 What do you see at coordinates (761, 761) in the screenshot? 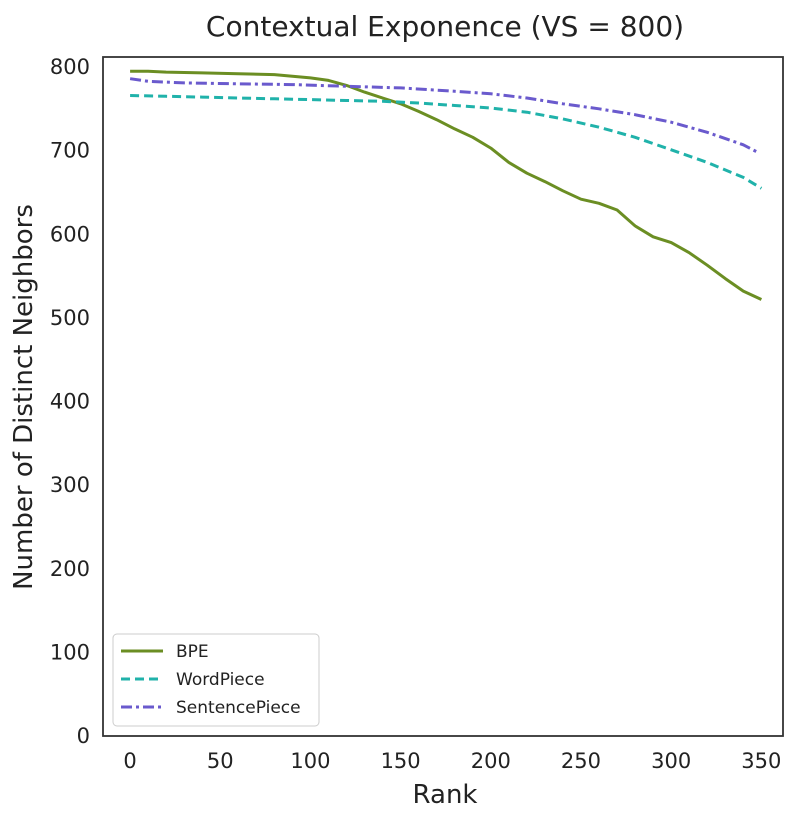
I see `x-tick-label: 350` at bounding box center [761, 761].